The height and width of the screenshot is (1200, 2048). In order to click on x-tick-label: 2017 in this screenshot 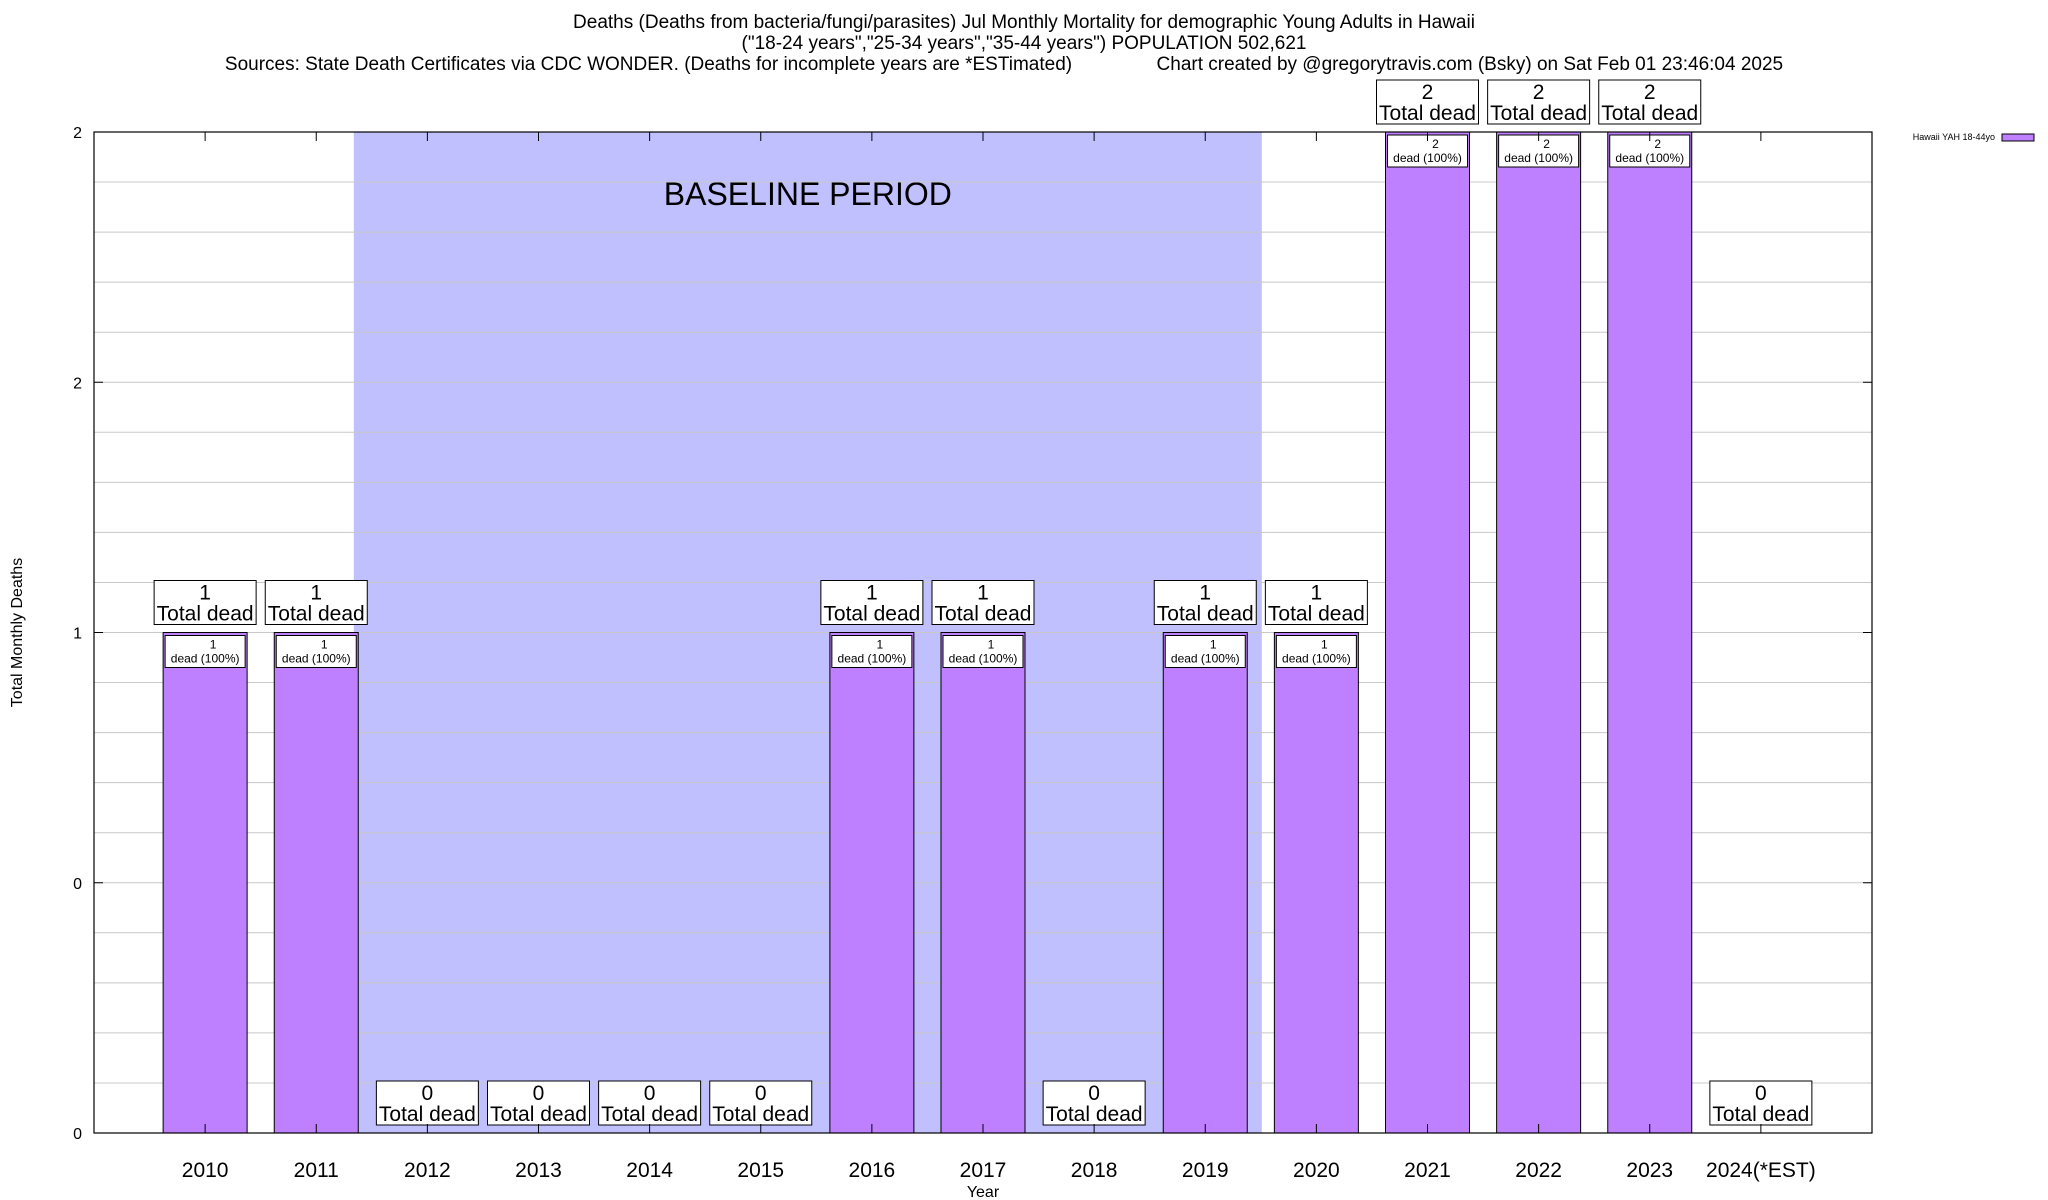, I will do `click(983, 1170)`.